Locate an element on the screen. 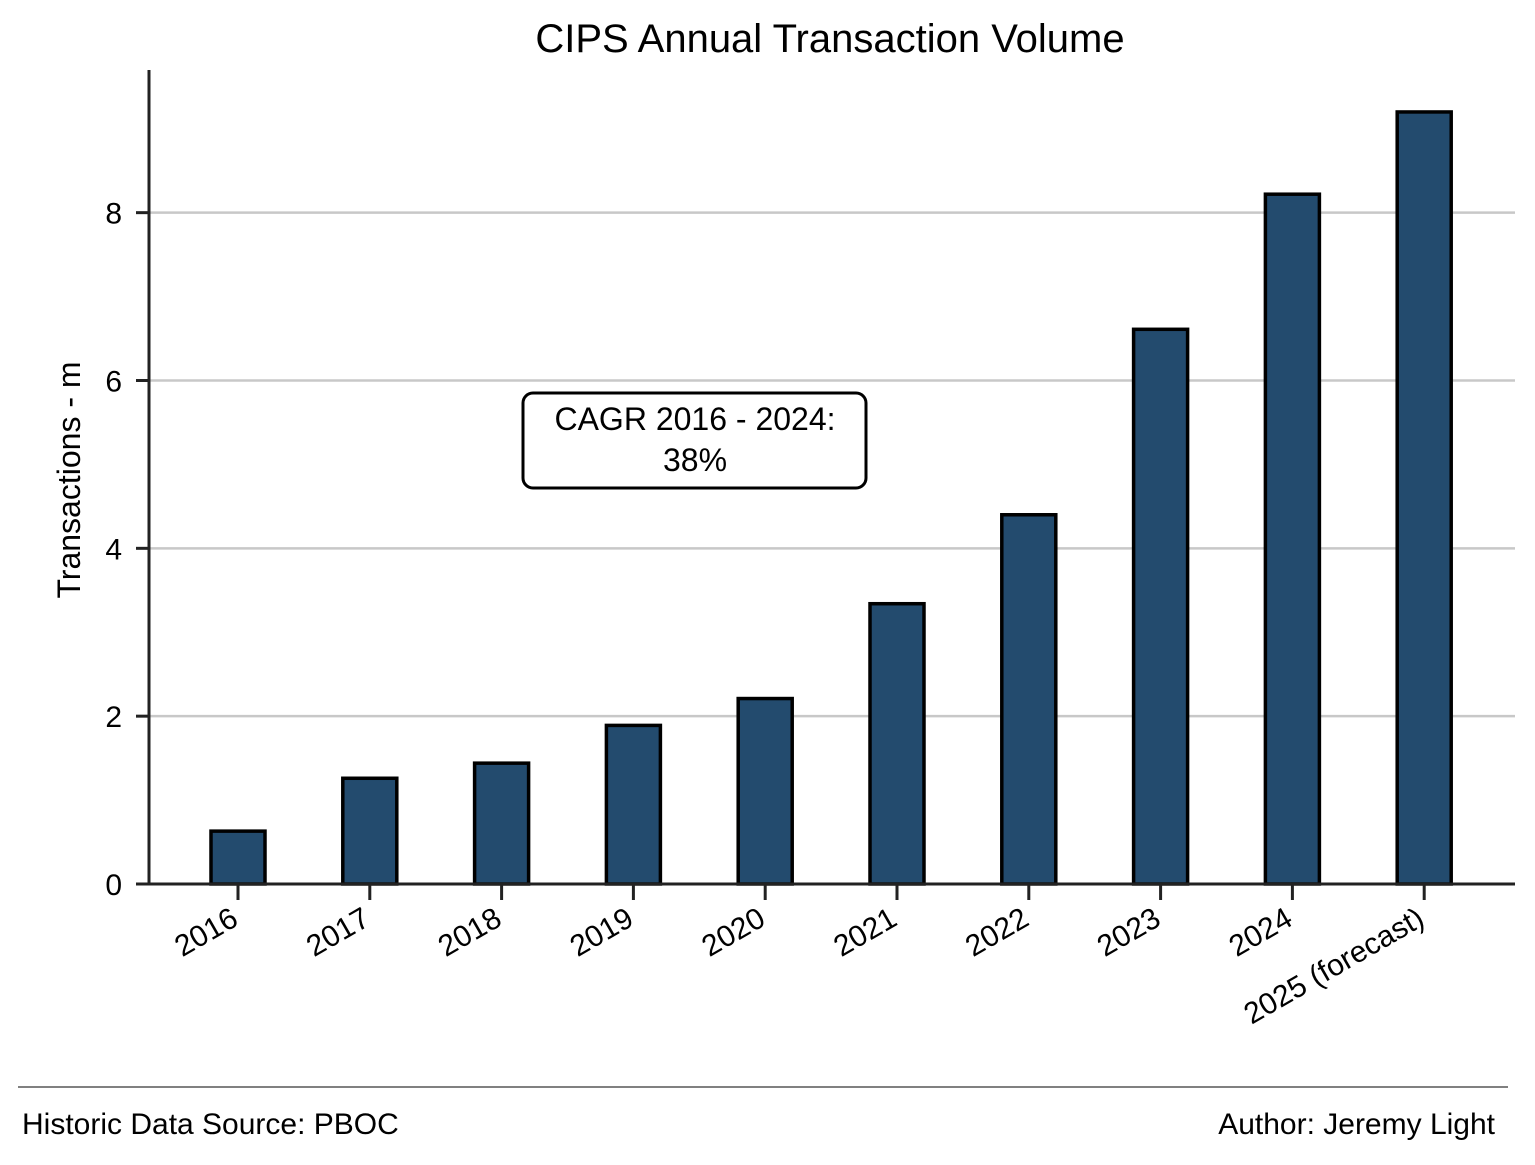 The height and width of the screenshot is (1165, 1535). y-ticks: 0 2 4 6 8 is located at coordinates (127, 550).